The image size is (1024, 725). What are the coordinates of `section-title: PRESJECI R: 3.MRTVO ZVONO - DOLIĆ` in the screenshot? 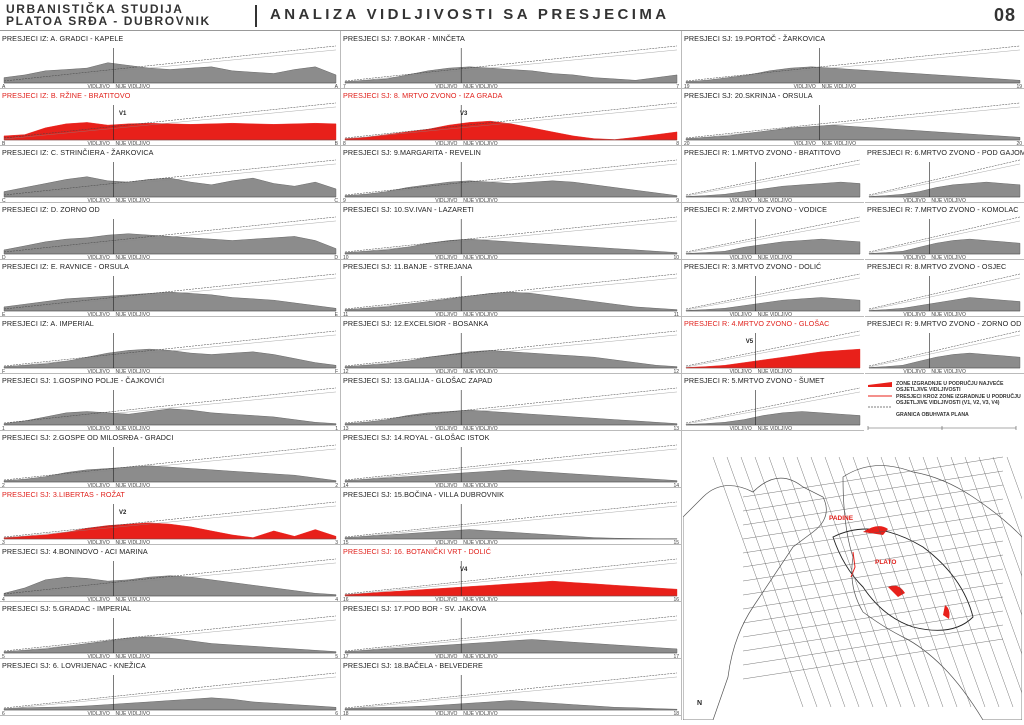 It's located at (753, 266).